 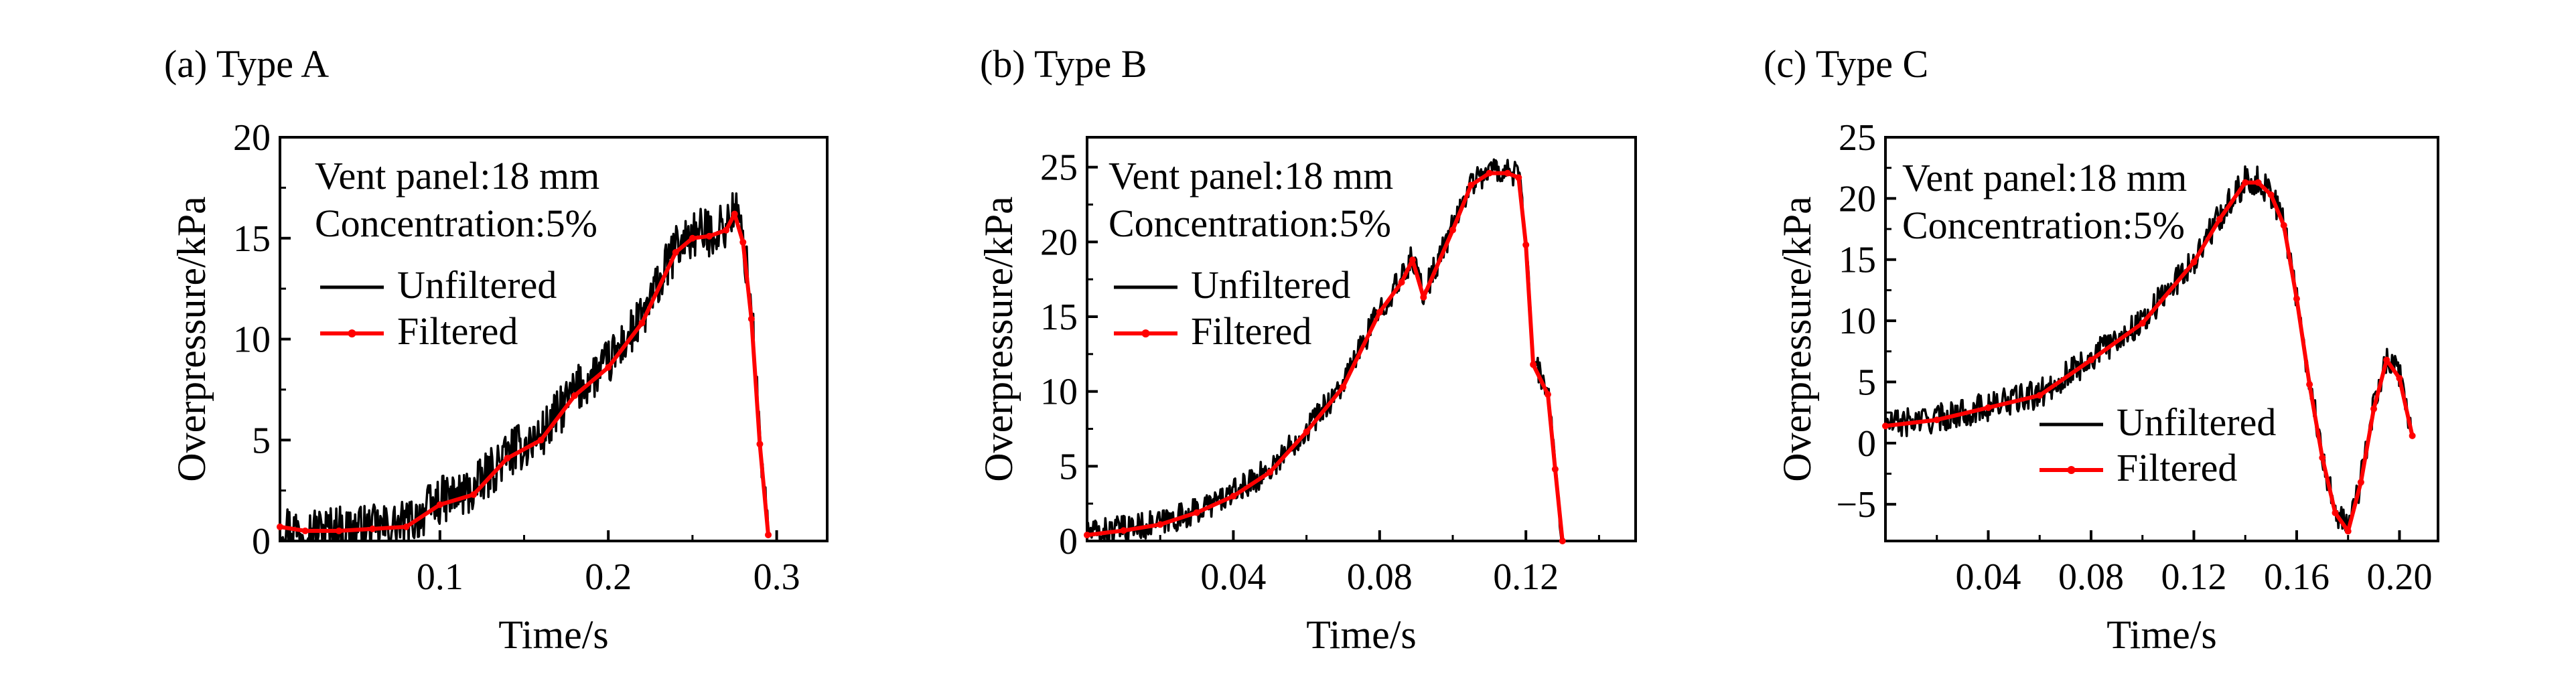 I want to click on chart-2-xtick-label: 0.04, so click(x=1233, y=577).